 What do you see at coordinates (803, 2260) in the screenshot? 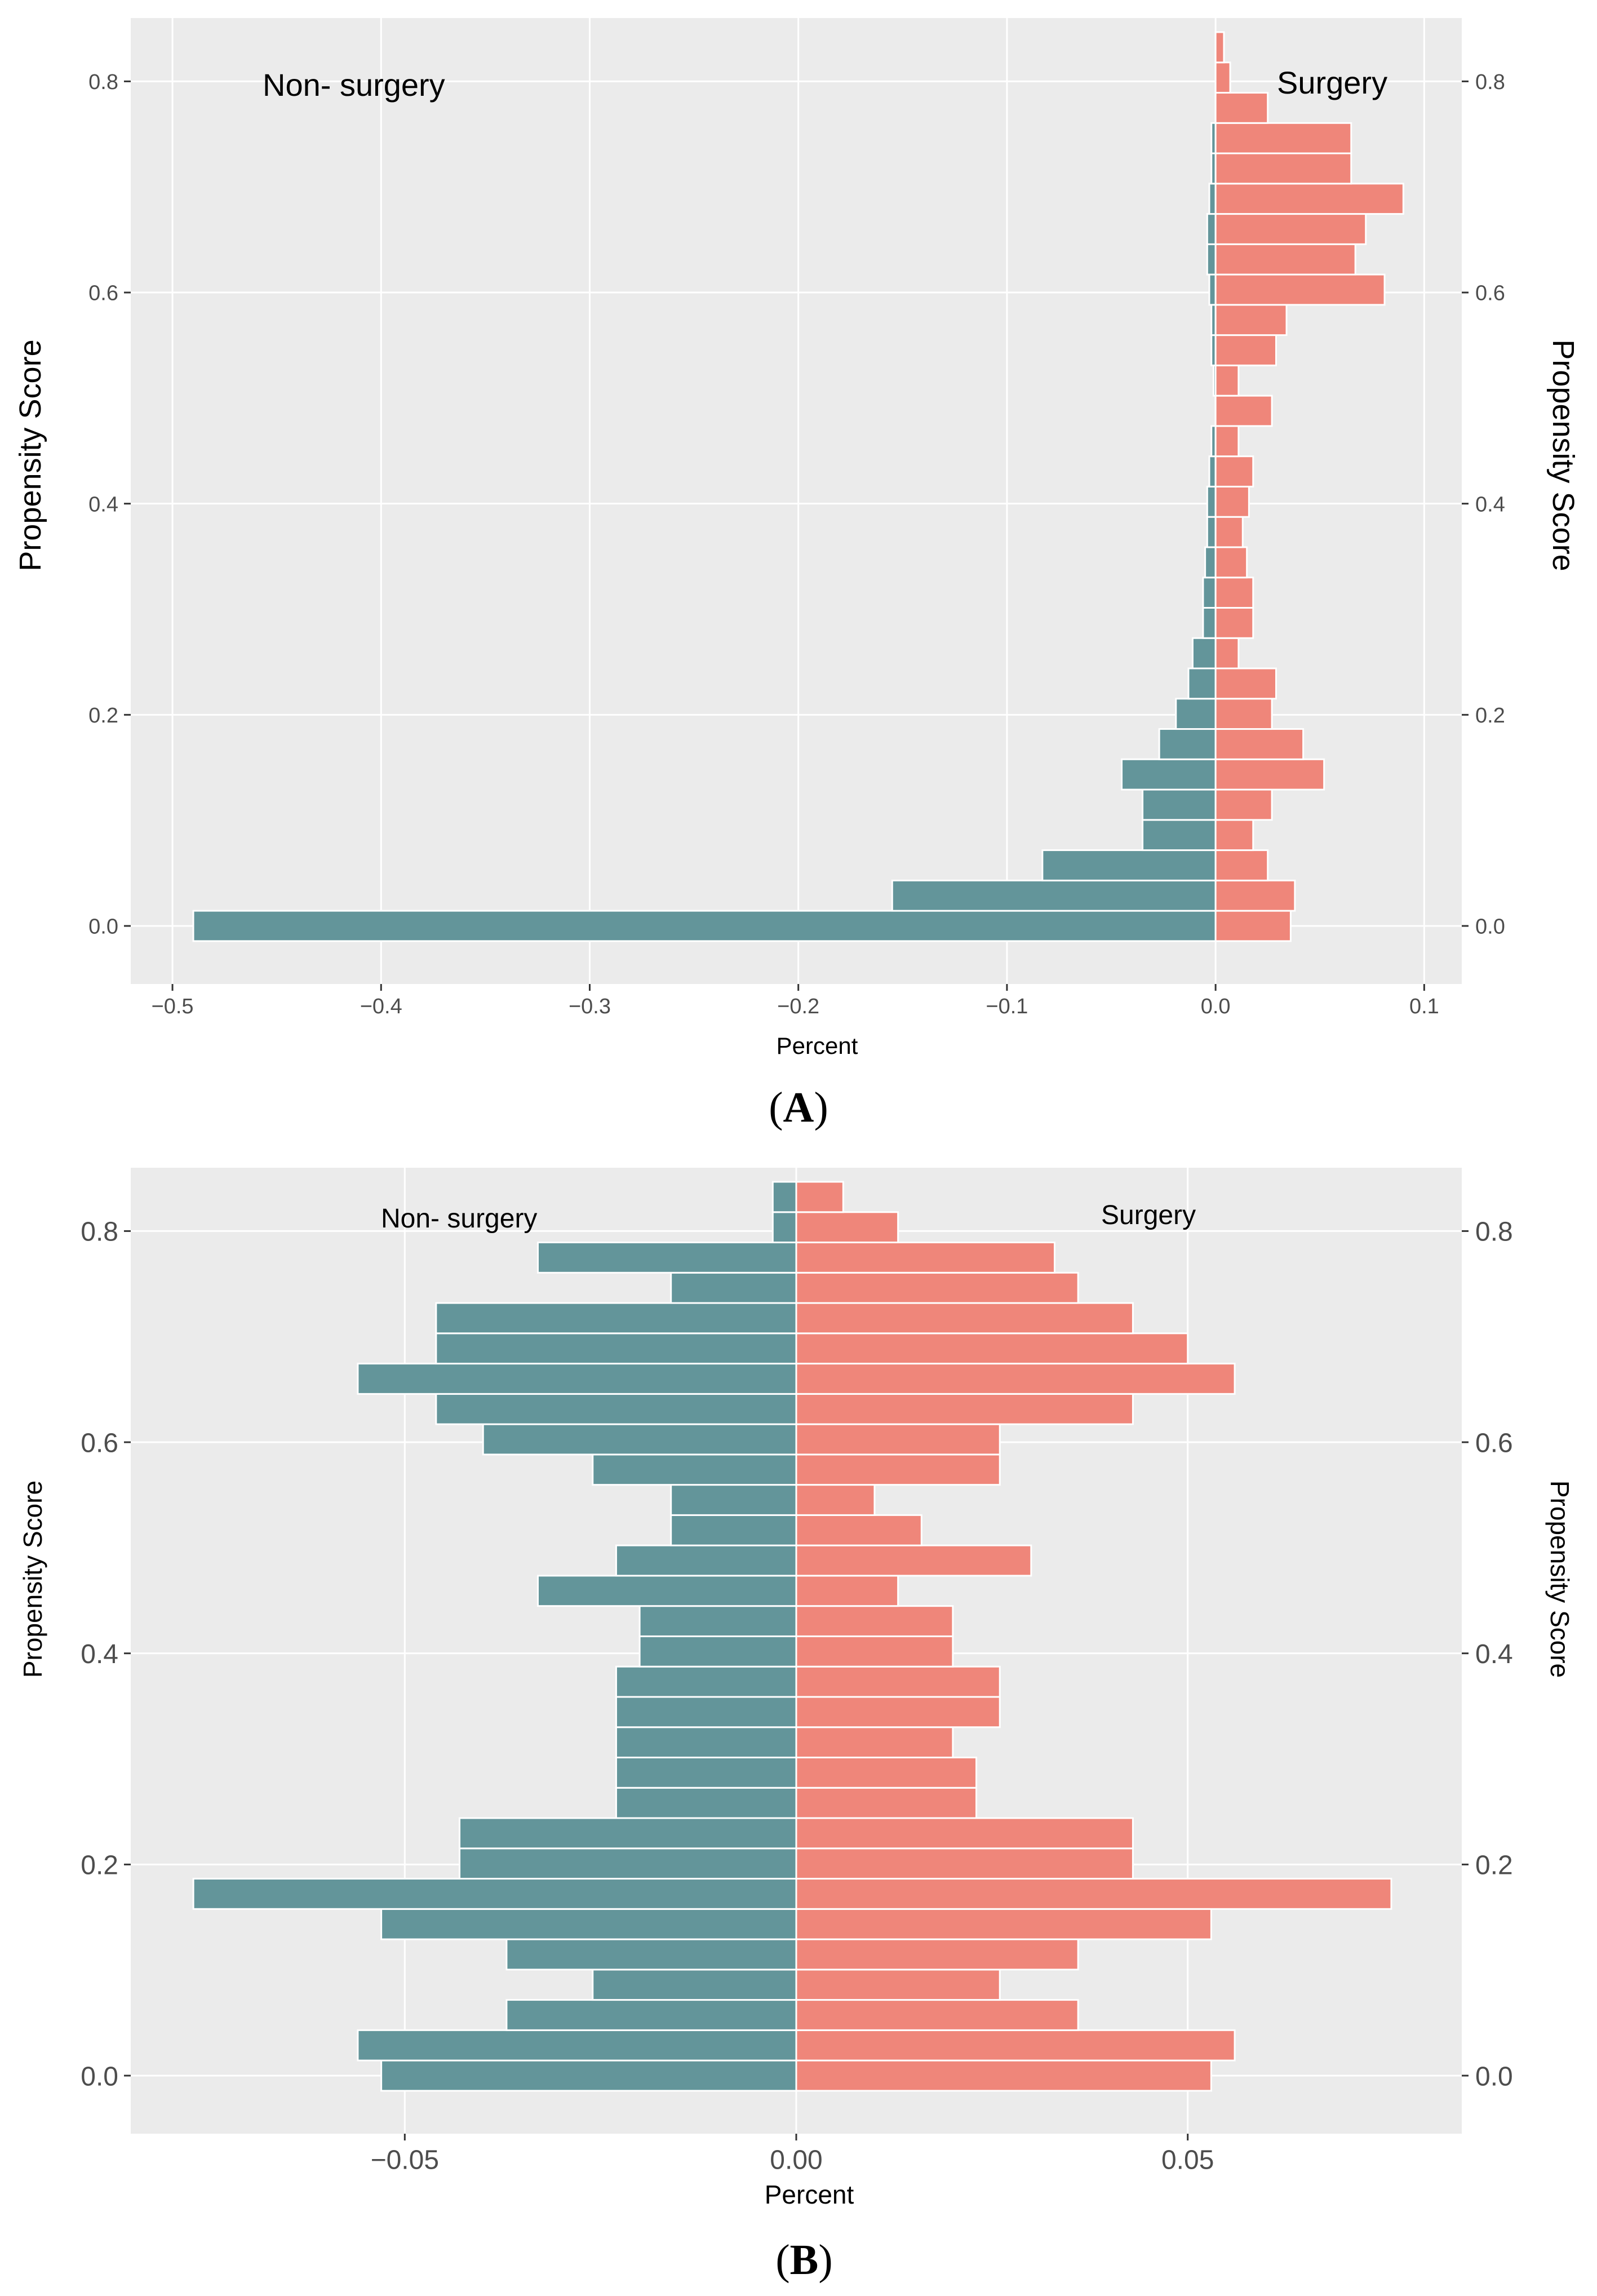
I see `panel-b-caption: (B)` at bounding box center [803, 2260].